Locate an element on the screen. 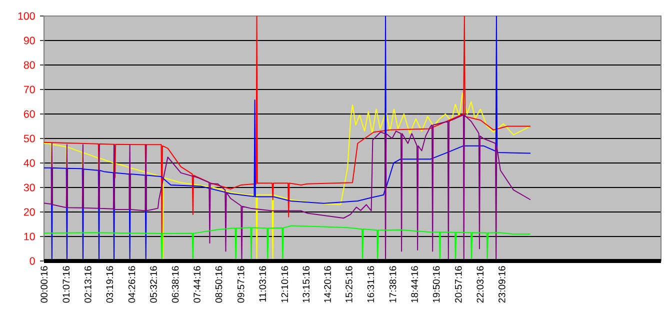 Image resolution: width=666 pixels, height=326 pixels. x-tick-label: 14:20:16 is located at coordinates (327, 284).